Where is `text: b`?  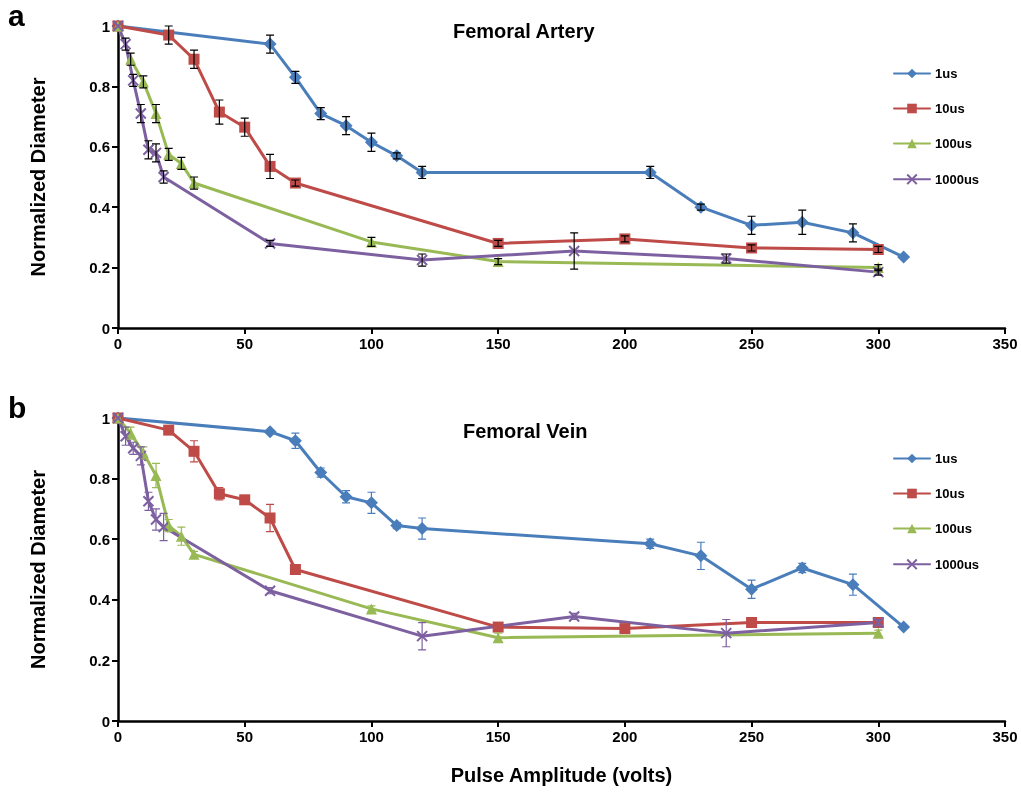 text: b is located at coordinates (17, 407).